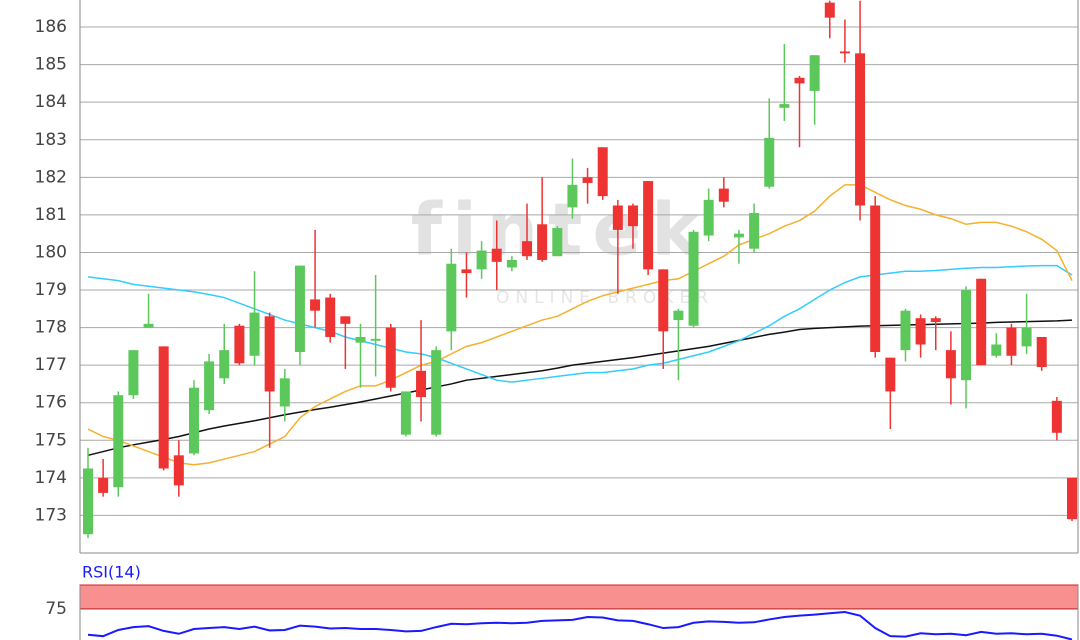  I want to click on y-tick-label: 179, so click(51, 290).